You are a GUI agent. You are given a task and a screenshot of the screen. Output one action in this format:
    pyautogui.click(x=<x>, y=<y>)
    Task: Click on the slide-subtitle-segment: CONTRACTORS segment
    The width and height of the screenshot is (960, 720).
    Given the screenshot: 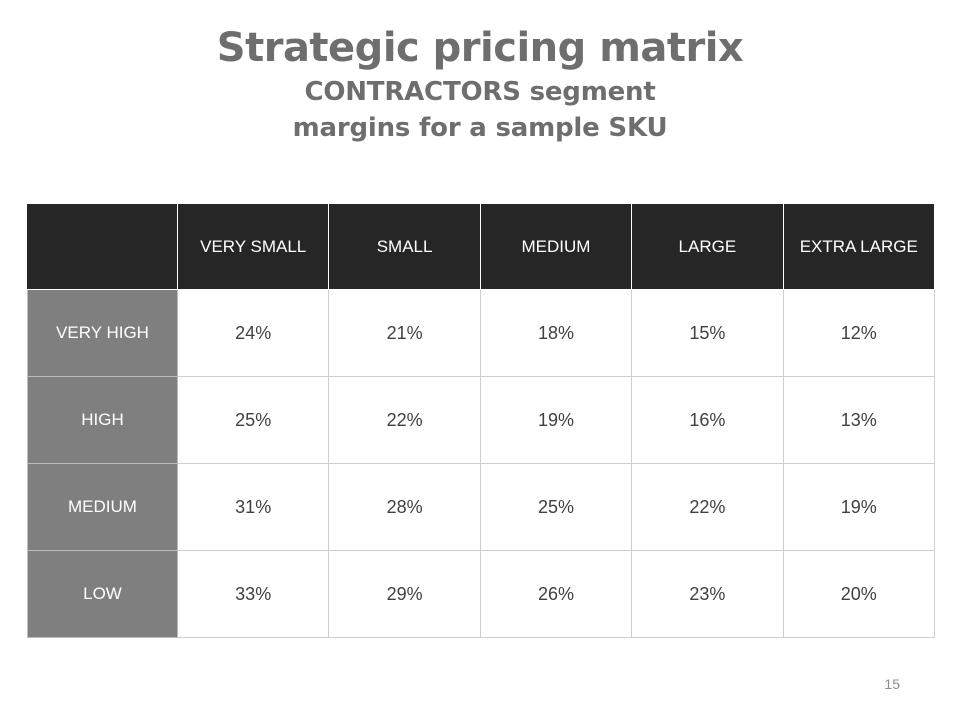 What is the action you would take?
    pyautogui.click(x=480, y=92)
    